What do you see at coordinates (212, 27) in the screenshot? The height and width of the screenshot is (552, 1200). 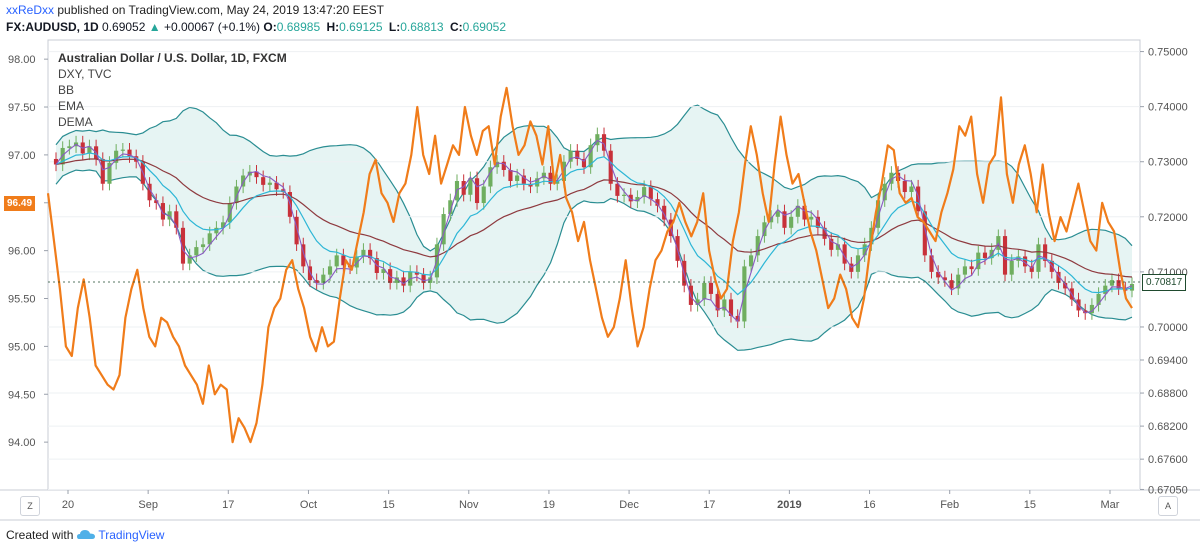 I see `price-change: +0.00067 (+0.1%)` at bounding box center [212, 27].